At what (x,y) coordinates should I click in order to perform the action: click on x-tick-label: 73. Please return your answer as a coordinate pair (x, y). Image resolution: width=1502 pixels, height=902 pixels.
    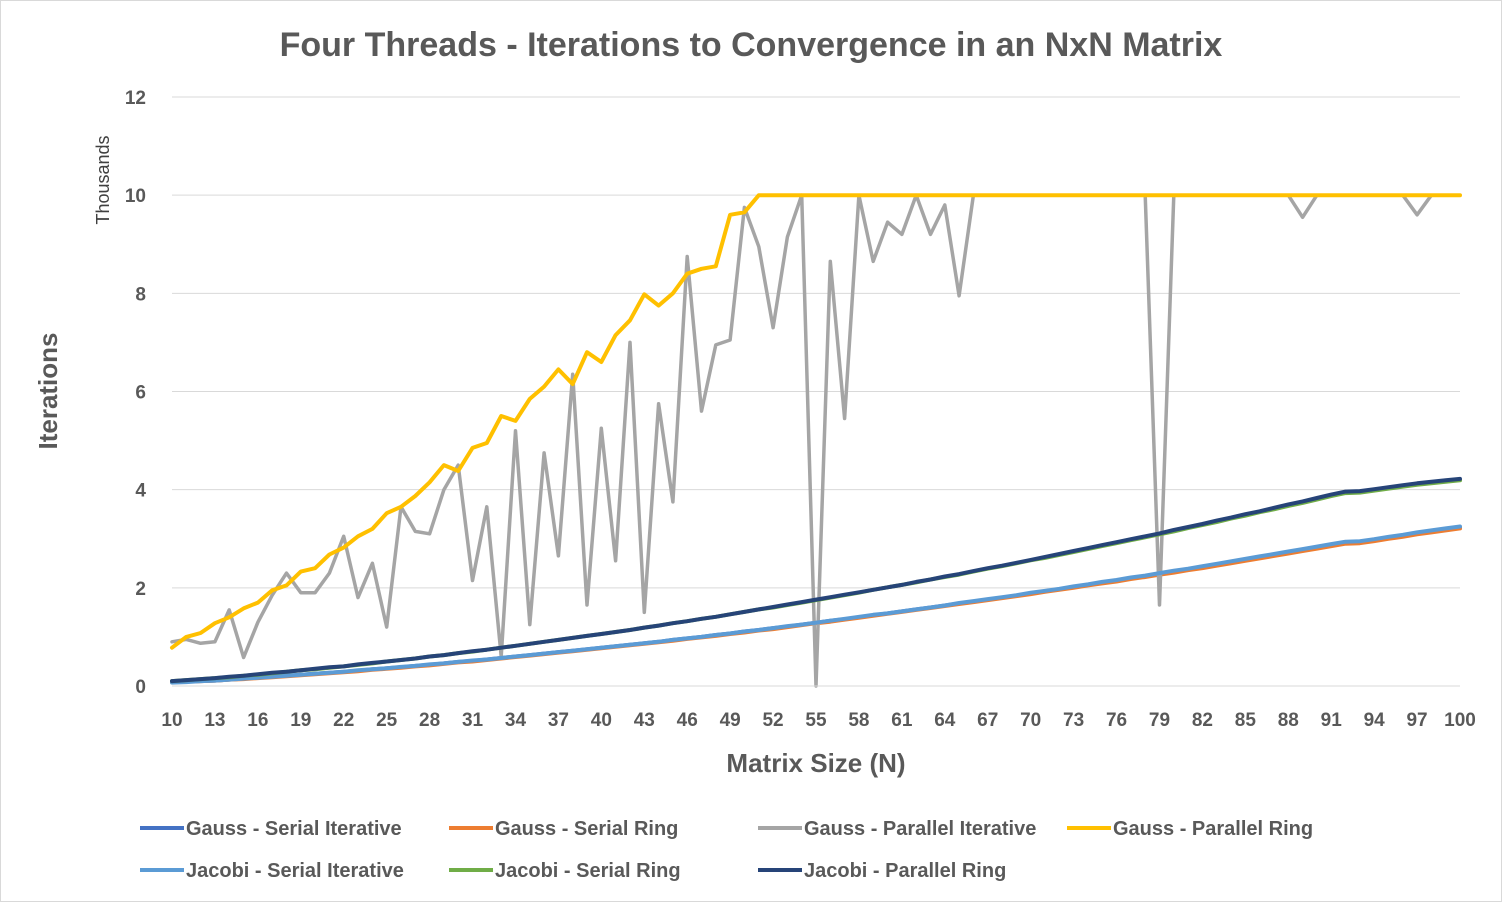
    Looking at the image, I should click on (1073, 720).